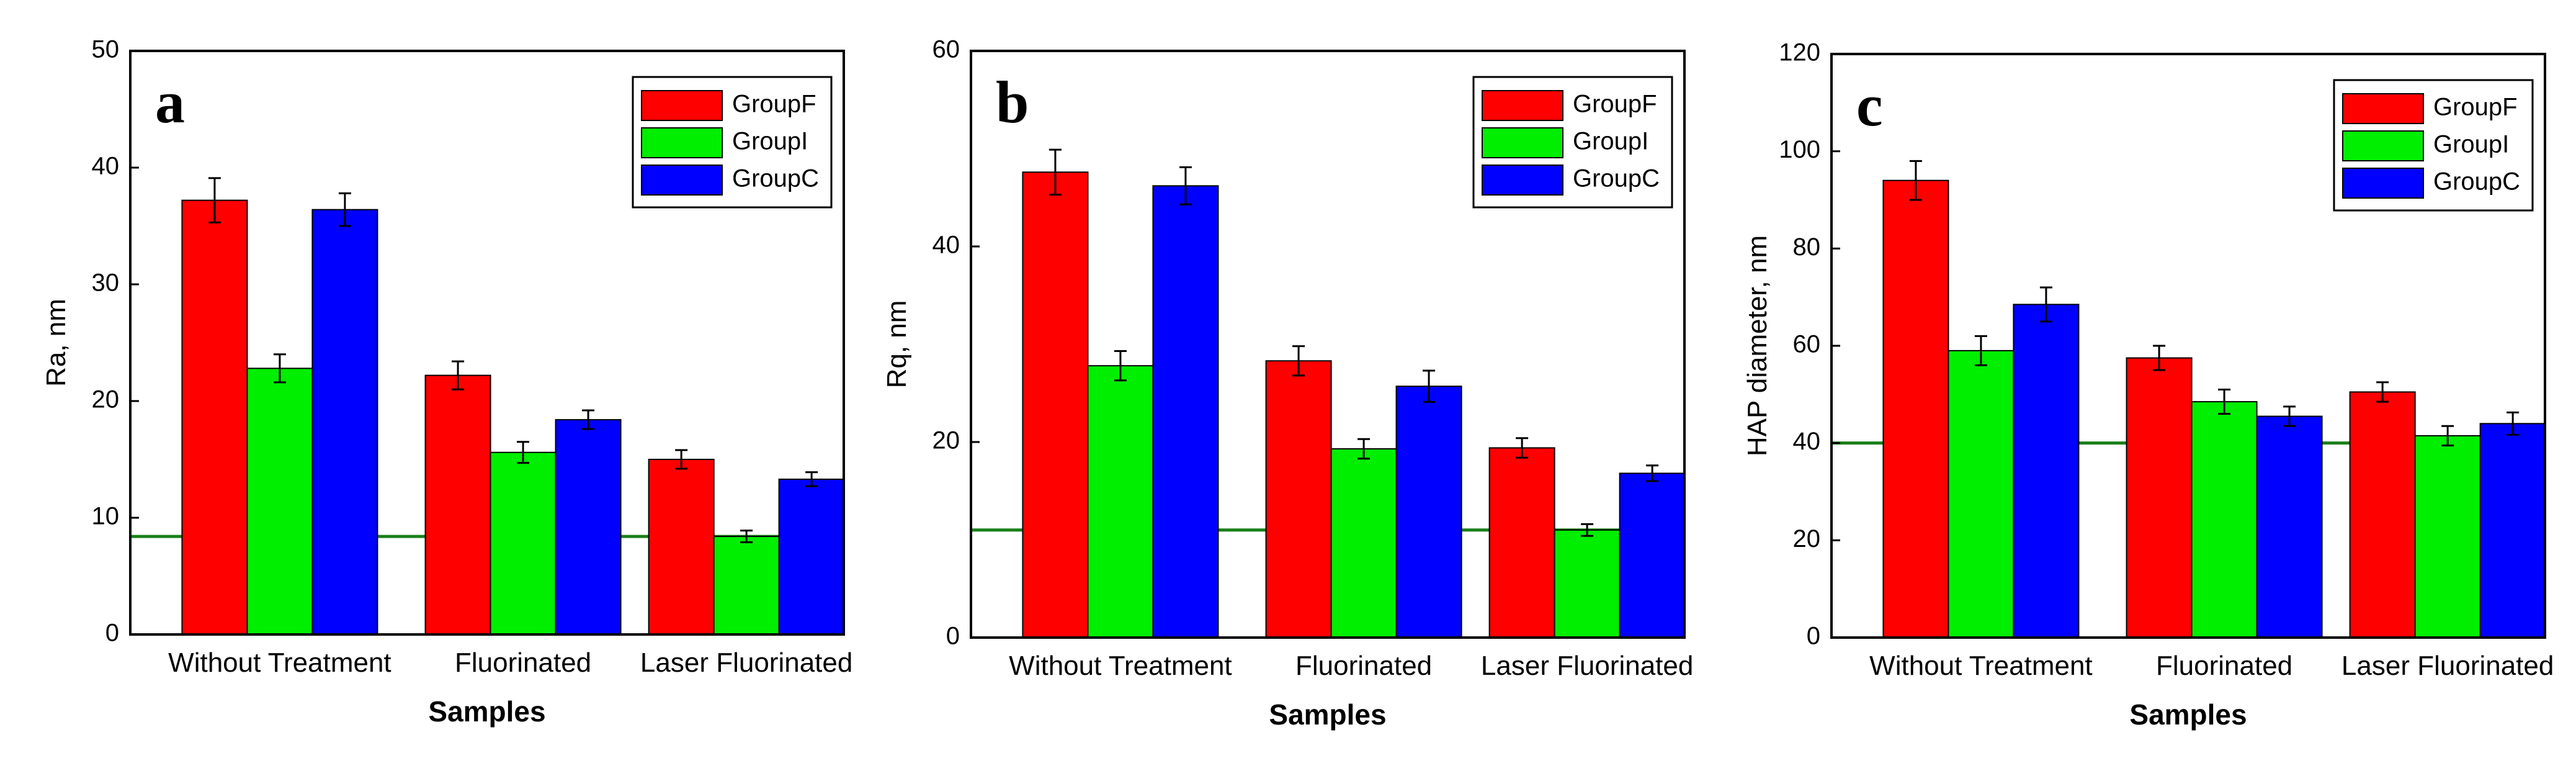 This screenshot has height=758, width=2576. Describe the element at coordinates (1807, 247) in the screenshot. I see `y-tick-label: 80` at that location.